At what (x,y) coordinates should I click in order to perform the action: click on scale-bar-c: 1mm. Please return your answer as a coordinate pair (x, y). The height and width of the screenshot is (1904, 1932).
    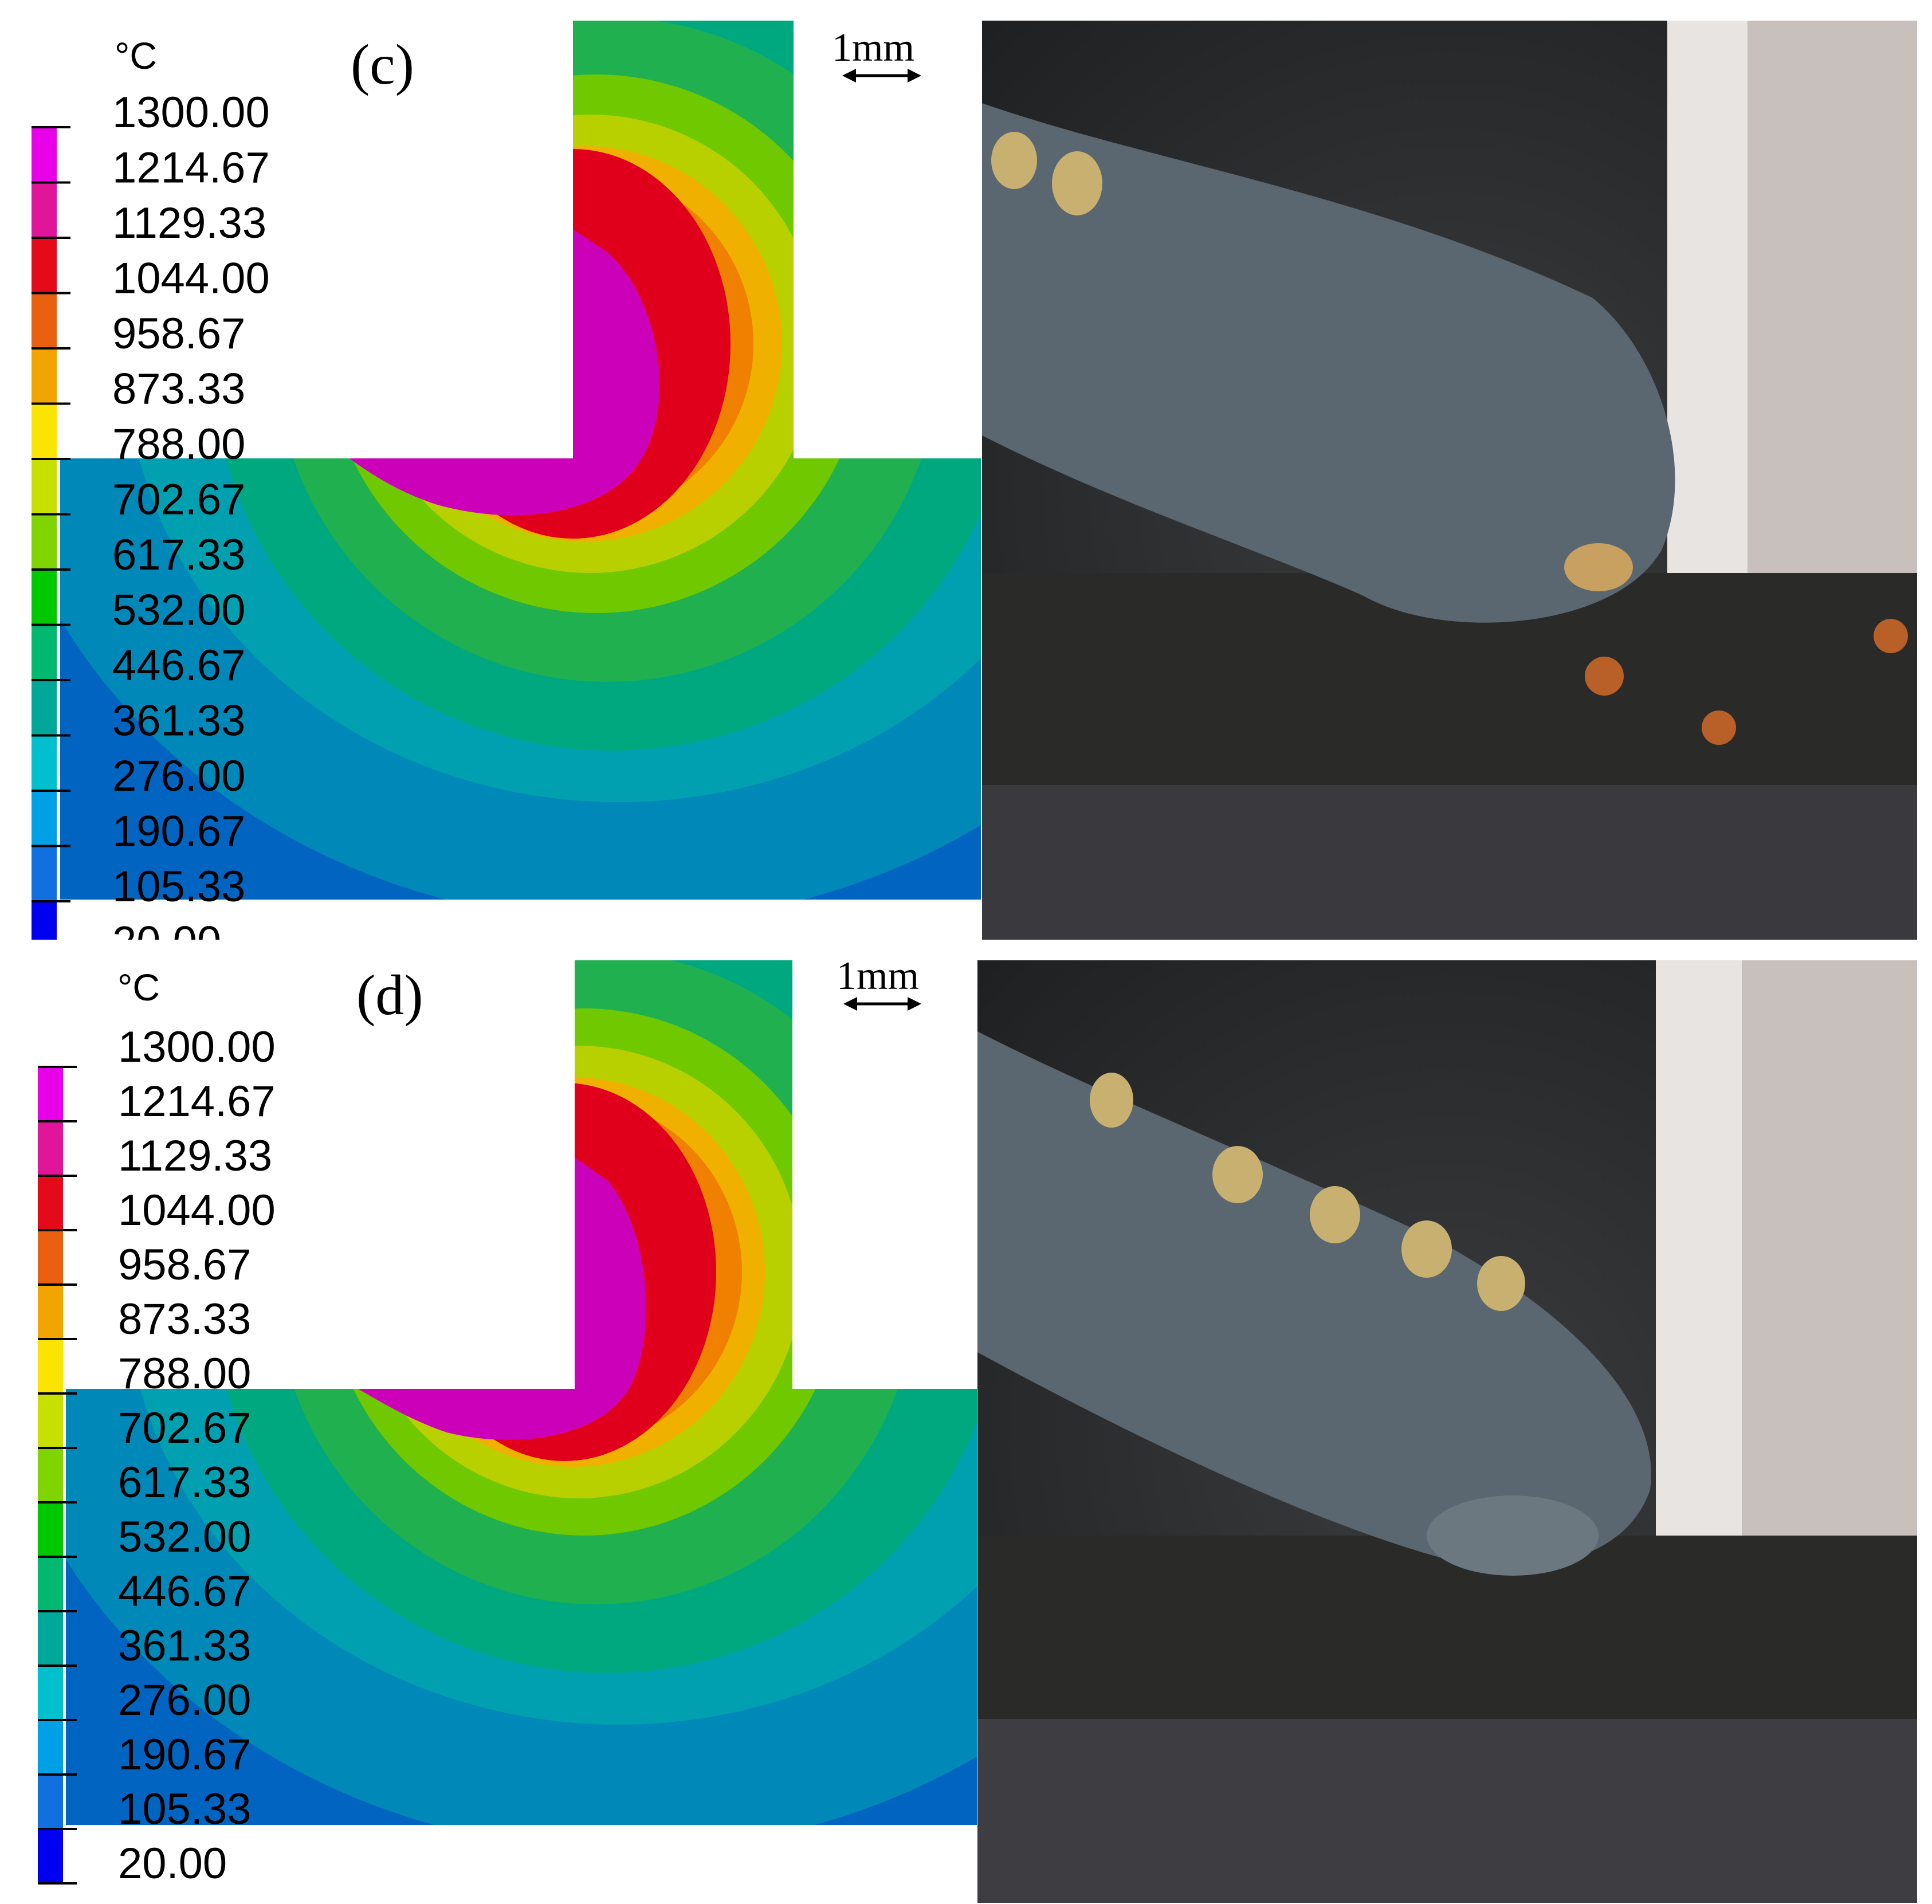
    Looking at the image, I should click on (877, 54).